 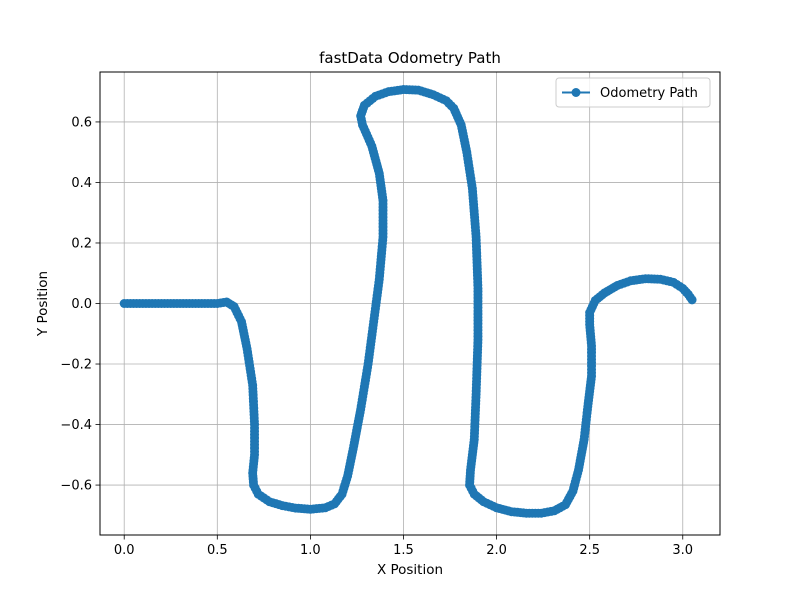 What do you see at coordinates (649, 93) in the screenshot?
I see `legend-label: Odometry Path` at bounding box center [649, 93].